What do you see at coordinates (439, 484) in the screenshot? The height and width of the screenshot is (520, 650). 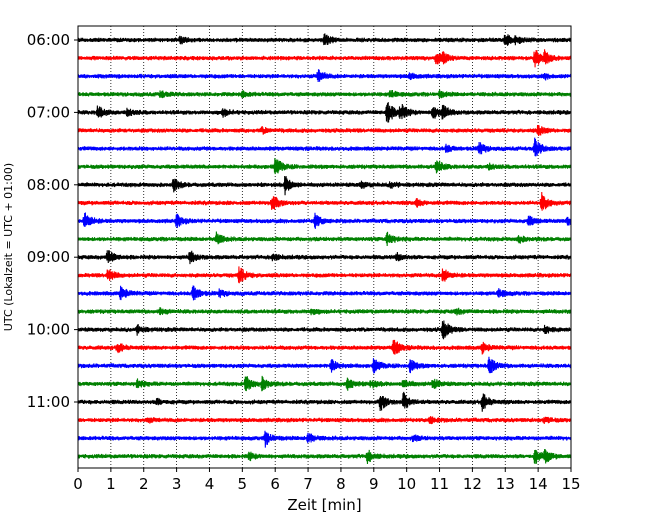 I see `x-tick-label: 11` at bounding box center [439, 484].